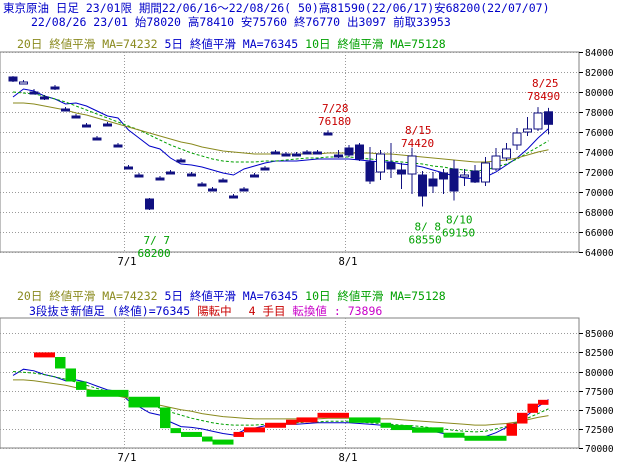 Image resolution: width=624 pixels, height=475 pixels. I want to click on price-annotation: 8/15, so click(418, 130).